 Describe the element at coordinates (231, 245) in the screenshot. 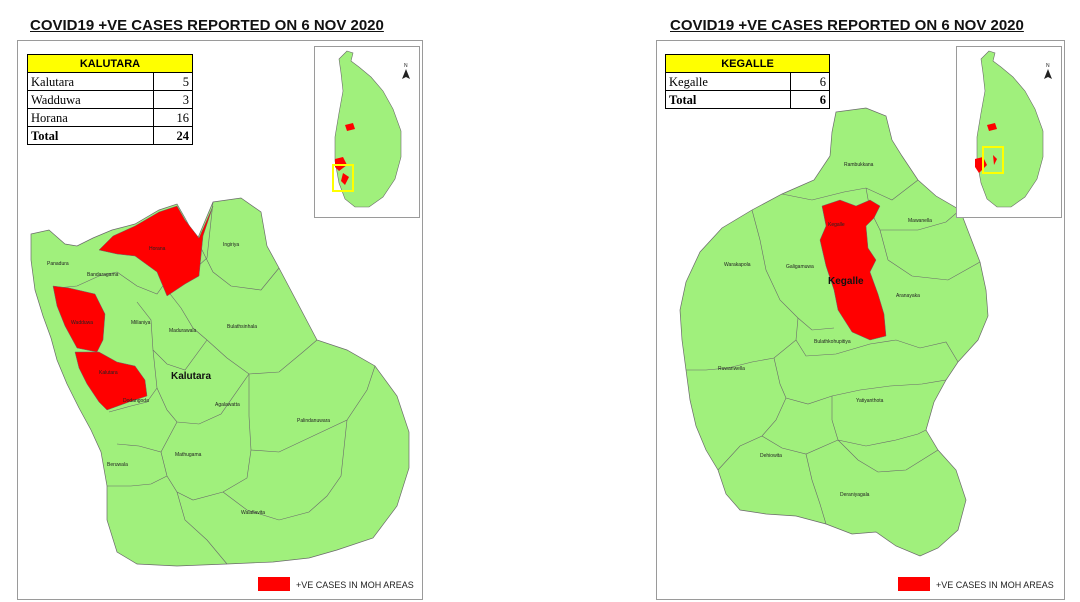

I see `moh-label: Ingiriya` at that location.